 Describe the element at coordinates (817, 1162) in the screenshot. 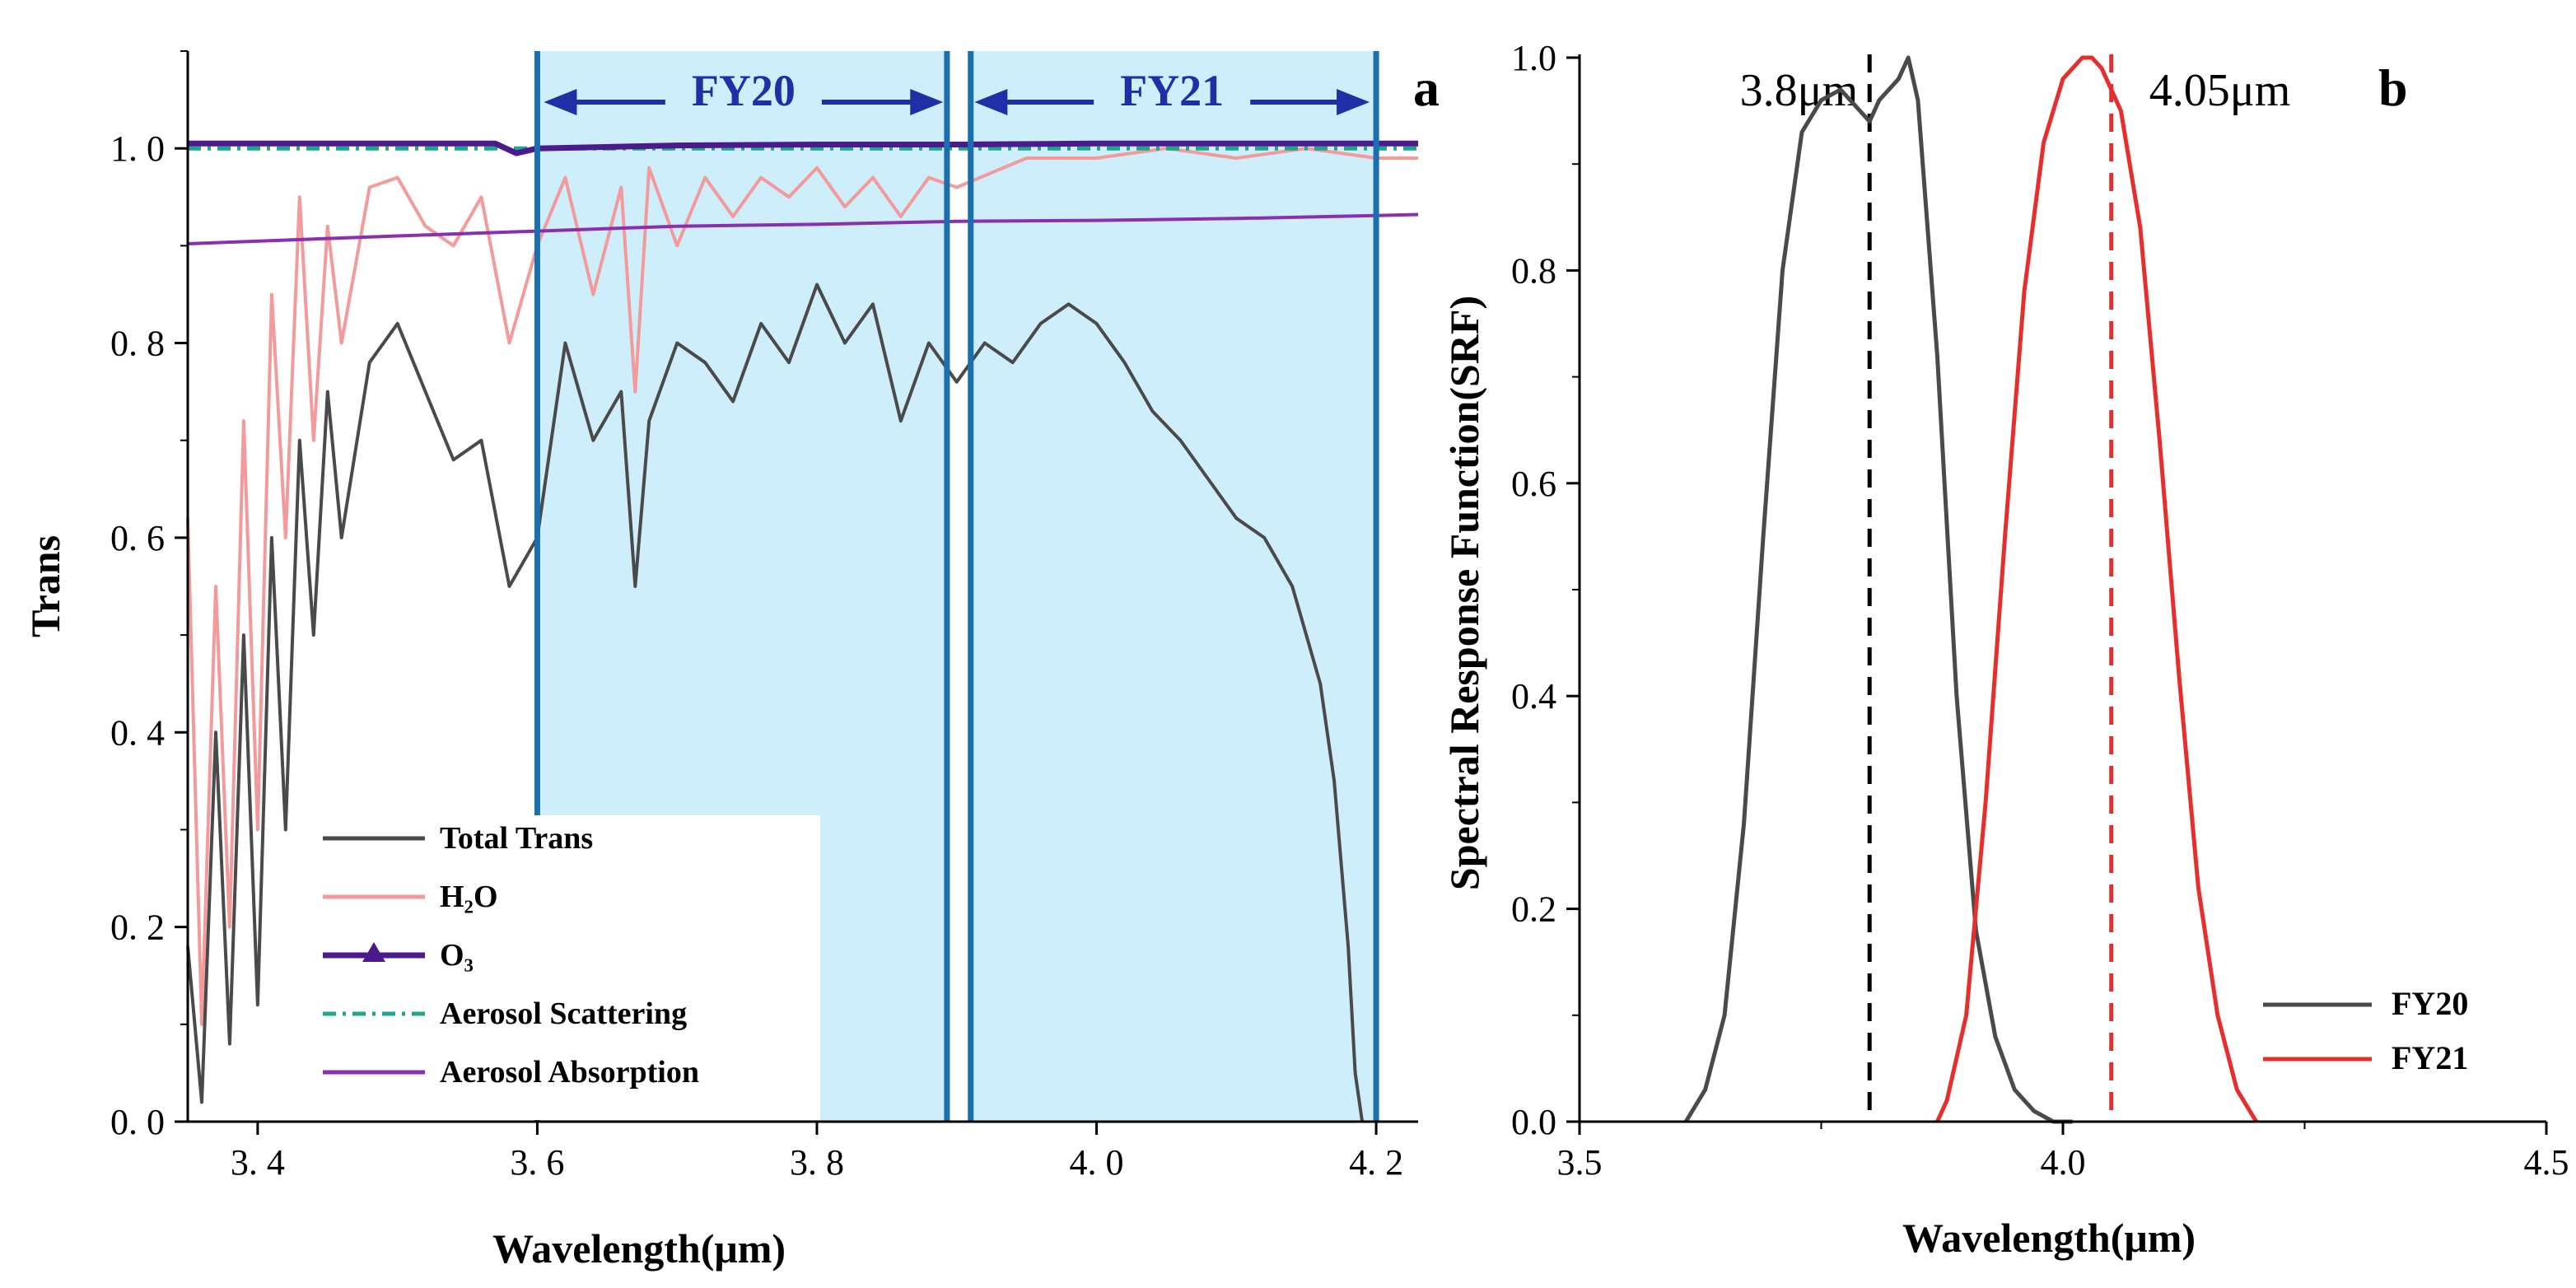

I see `a-x-tick-label: 3. 8` at that location.